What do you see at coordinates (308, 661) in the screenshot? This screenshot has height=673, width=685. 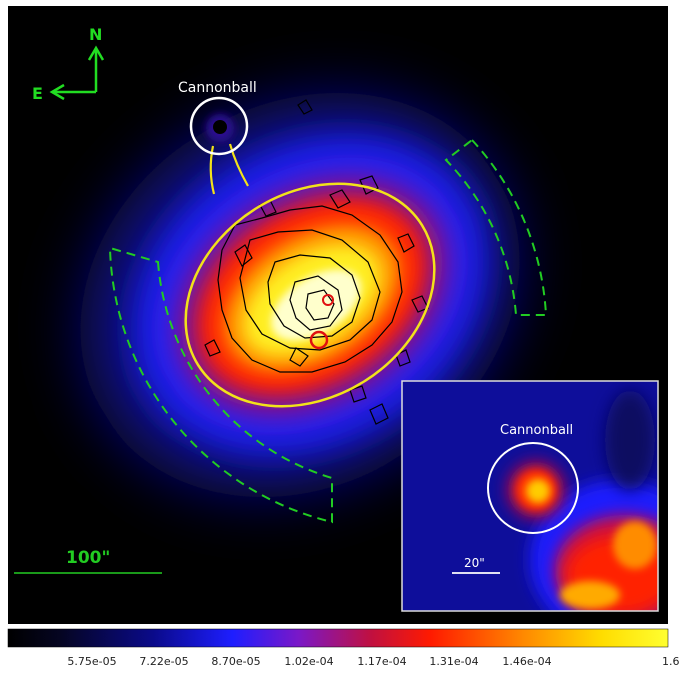 I see `colorbar-tick-label: 1.02e-04` at bounding box center [308, 661].